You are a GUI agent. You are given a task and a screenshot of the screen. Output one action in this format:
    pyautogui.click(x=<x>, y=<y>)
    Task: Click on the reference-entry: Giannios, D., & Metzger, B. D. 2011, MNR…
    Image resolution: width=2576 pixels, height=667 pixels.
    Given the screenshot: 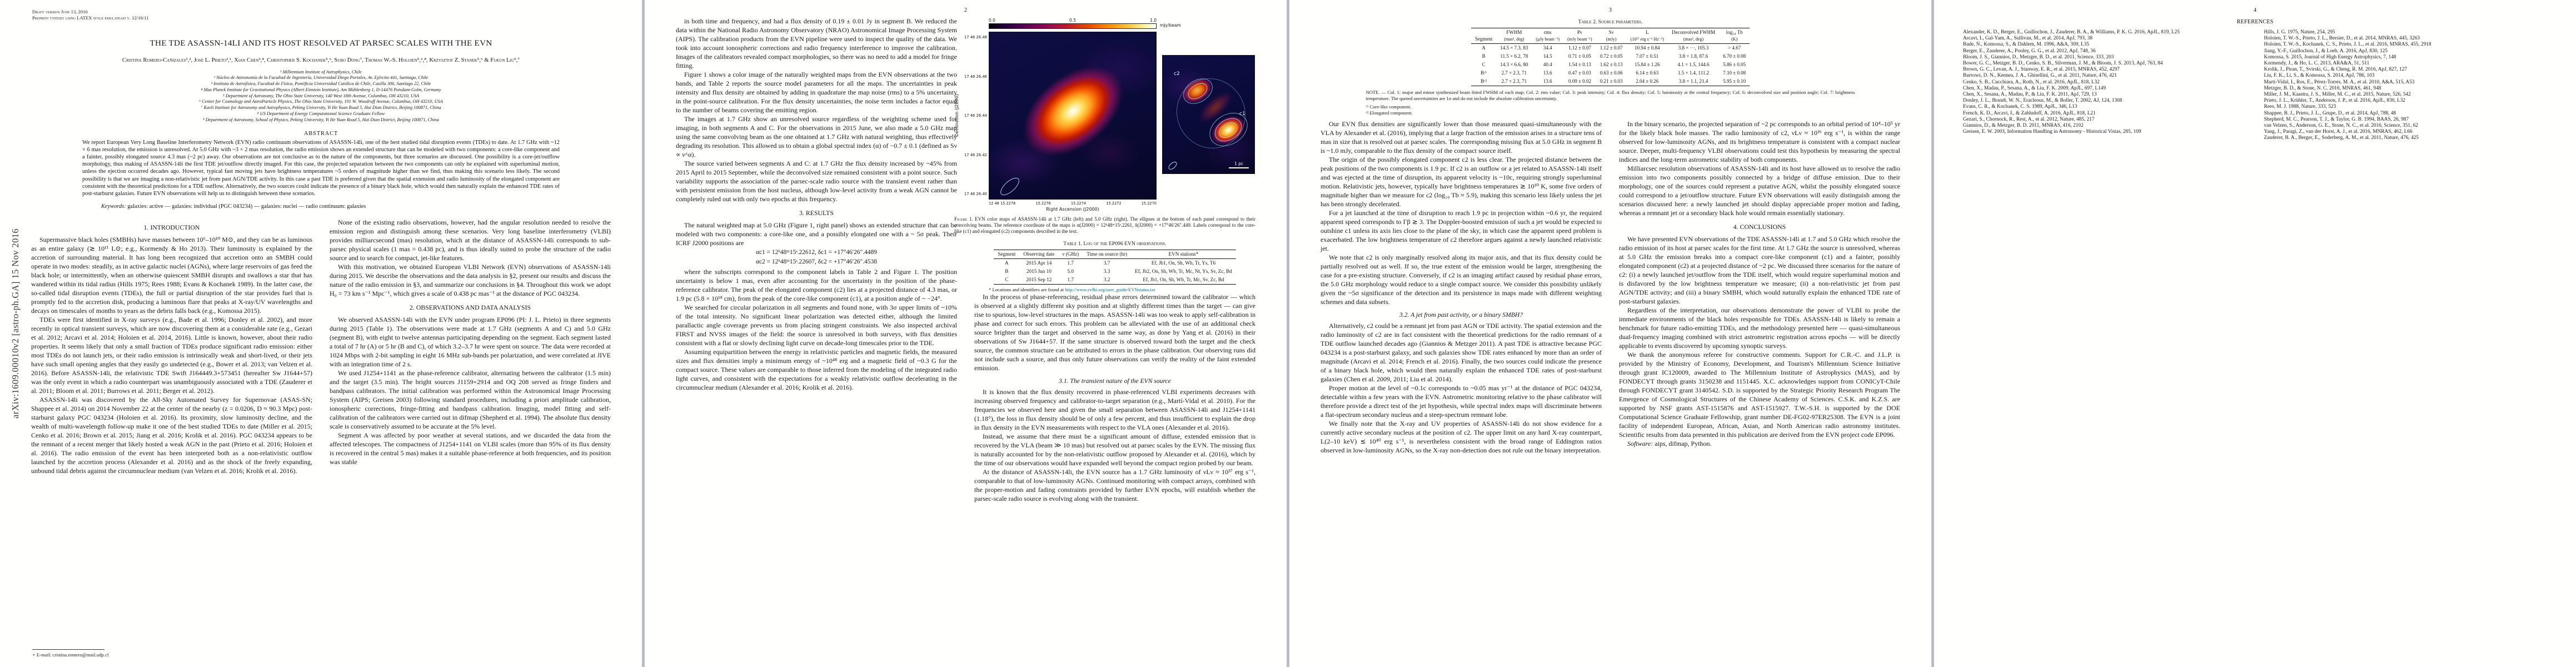 What is the action you would take?
    pyautogui.click(x=2023, y=126)
    